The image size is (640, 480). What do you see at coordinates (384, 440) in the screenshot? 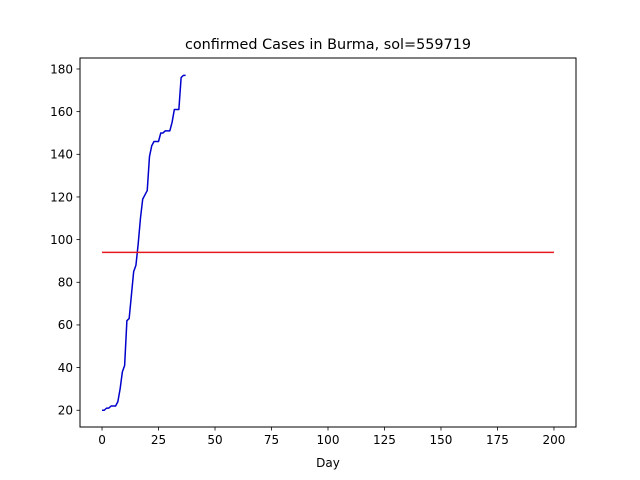
I see `x-tick-label: 125` at bounding box center [384, 440].